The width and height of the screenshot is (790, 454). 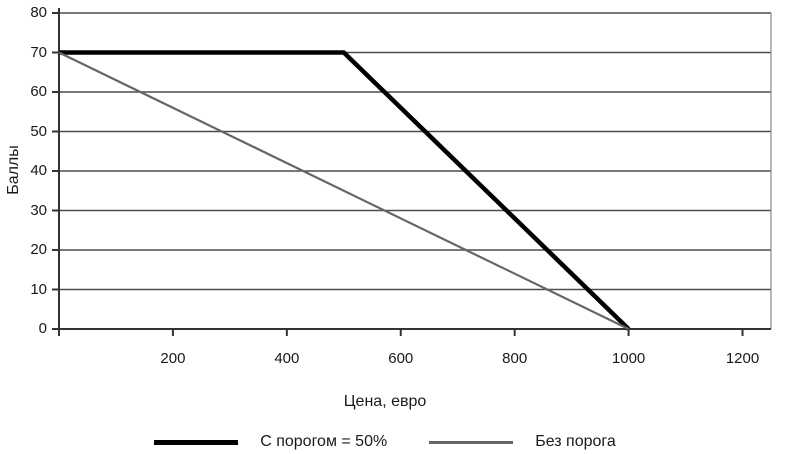 I want to click on y-tick-label: 10, so click(x=38, y=289).